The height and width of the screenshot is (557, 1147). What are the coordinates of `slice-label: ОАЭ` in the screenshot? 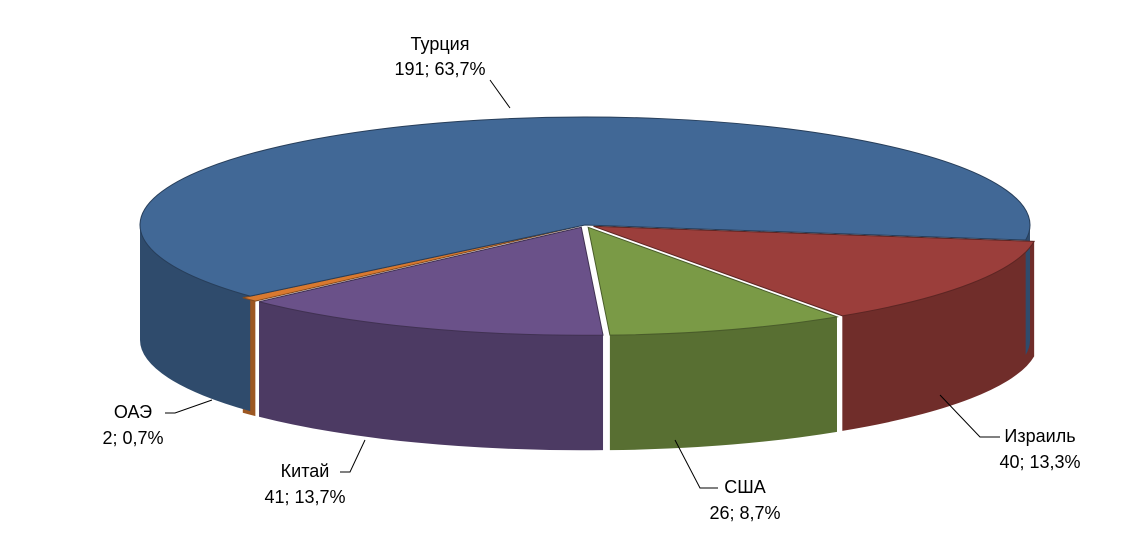 It's located at (133, 412).